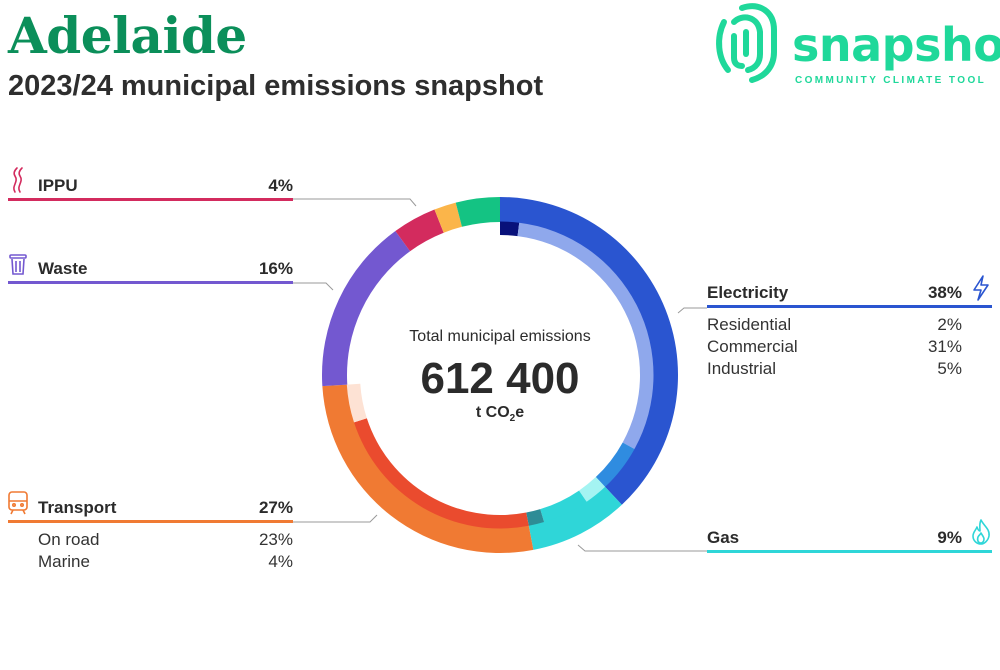  I want to click on category-percent: 4%, so click(280, 185).